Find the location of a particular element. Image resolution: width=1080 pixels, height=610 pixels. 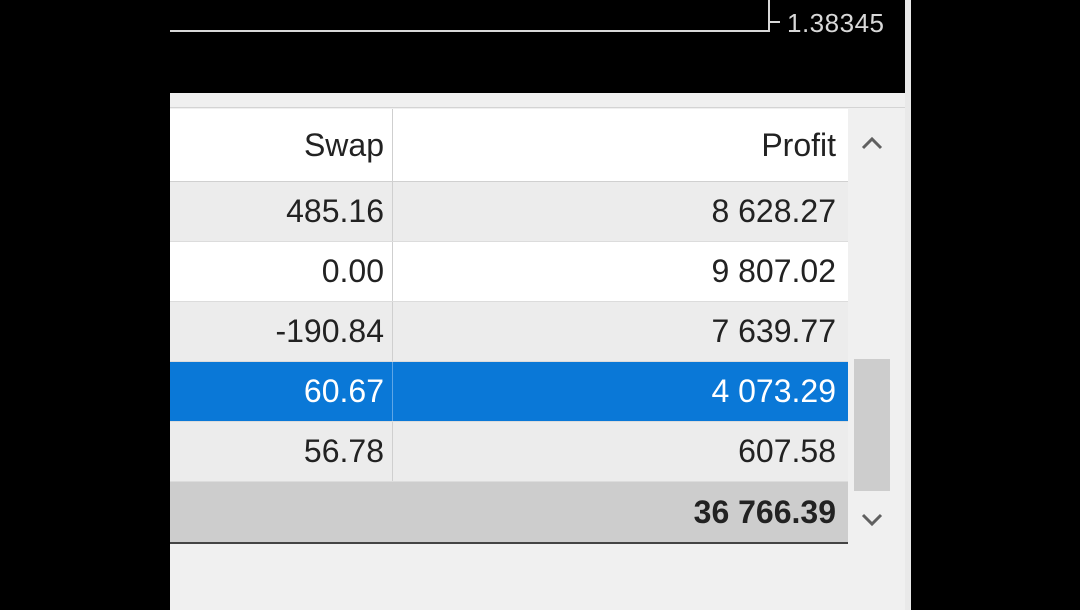

column-header-profit: Profit is located at coordinates (798, 145).